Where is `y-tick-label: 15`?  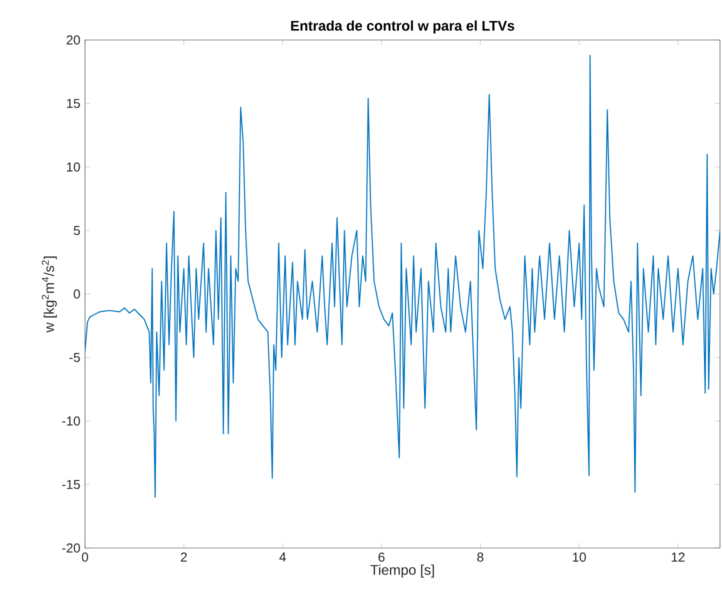 y-tick-label: 15 is located at coordinates (73, 103).